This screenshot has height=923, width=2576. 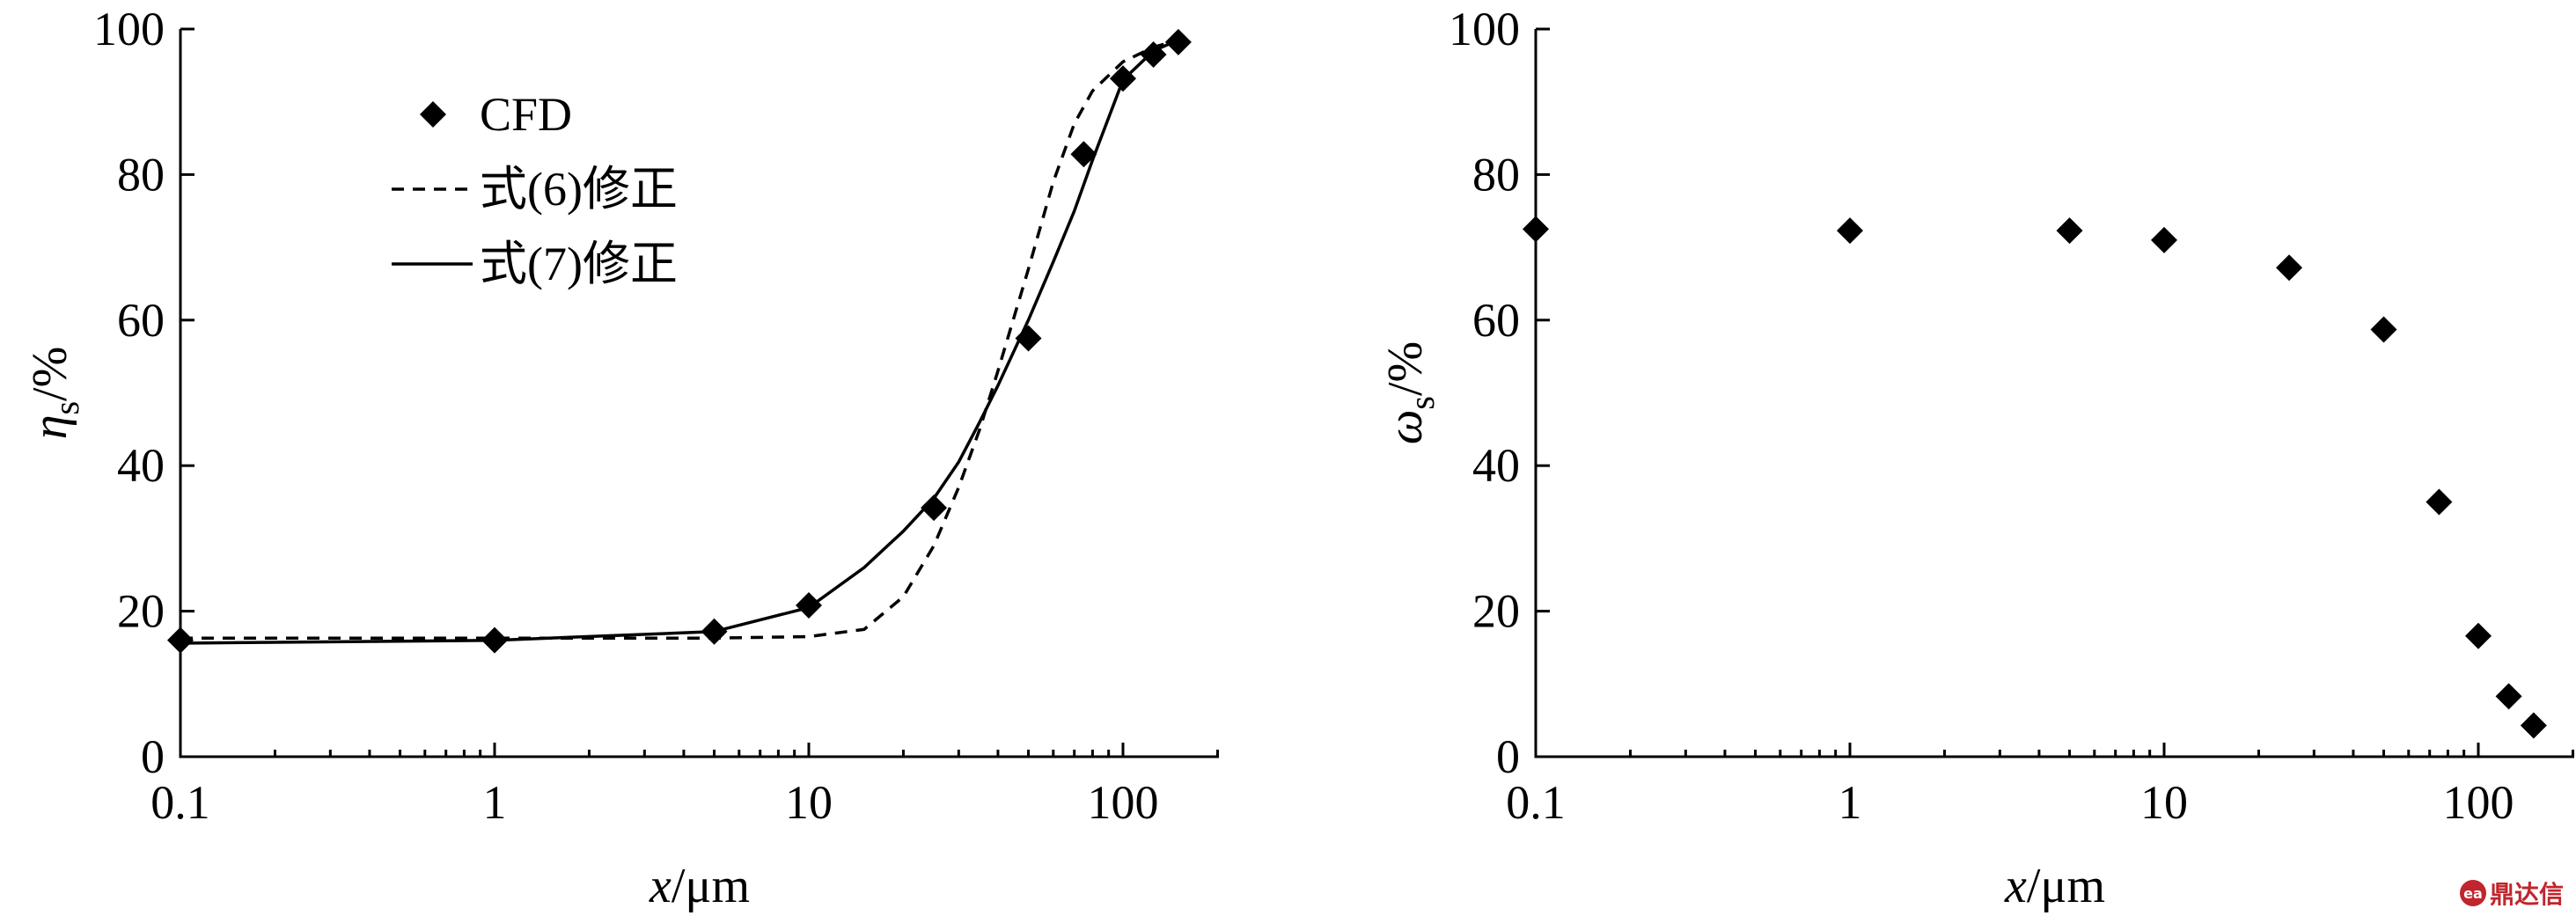 What do you see at coordinates (2472, 893) in the screenshot?
I see `watermark-logo-icon: ea` at bounding box center [2472, 893].